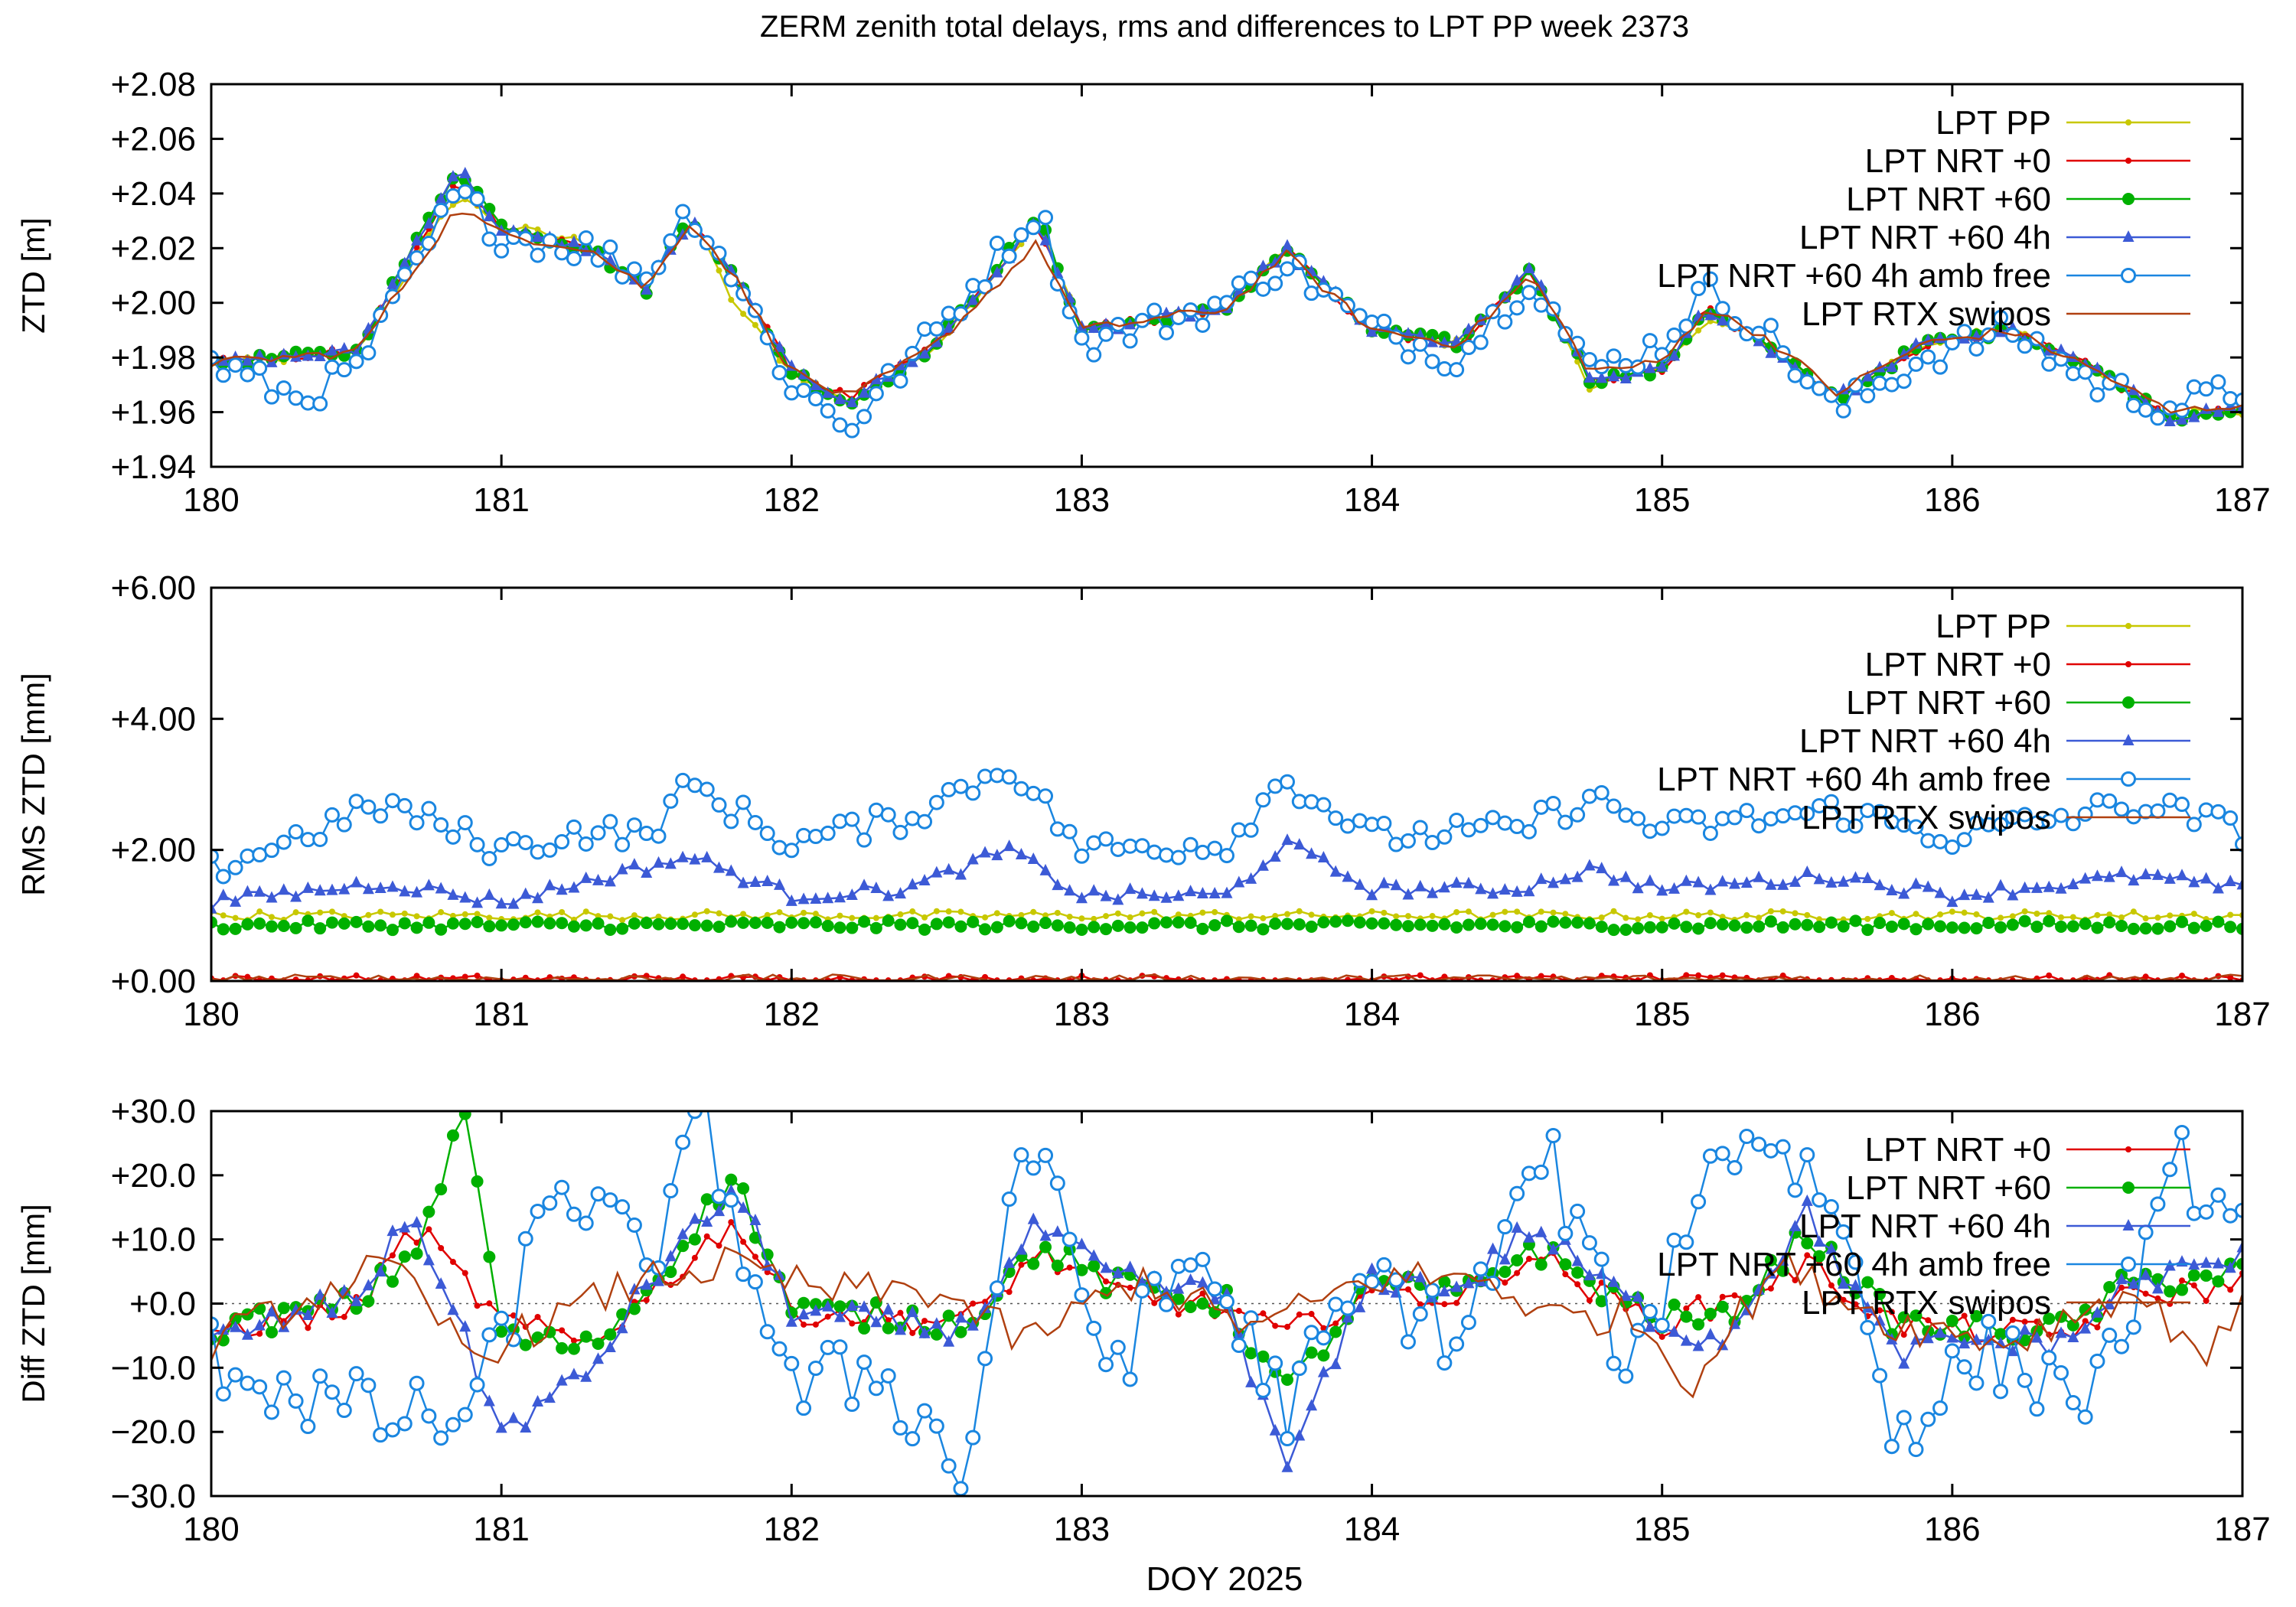 This screenshot has width=2296, height=1607. Describe the element at coordinates (153, 85) in the screenshot. I see `y-tick-label: +2.08` at that location.